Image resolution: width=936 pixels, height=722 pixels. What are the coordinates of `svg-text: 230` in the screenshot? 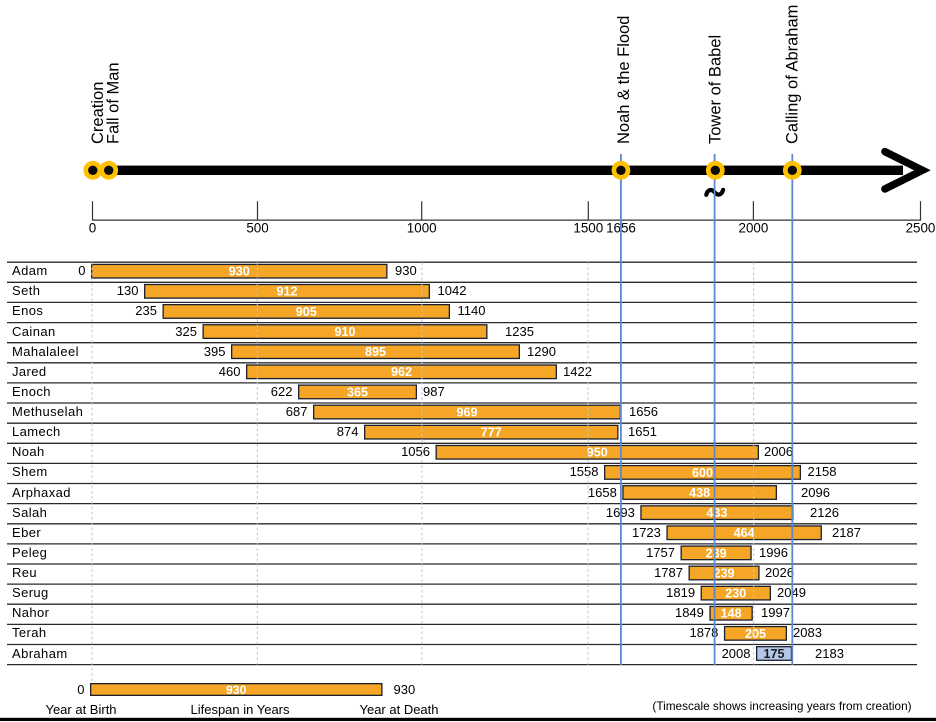 It's located at (735, 594).